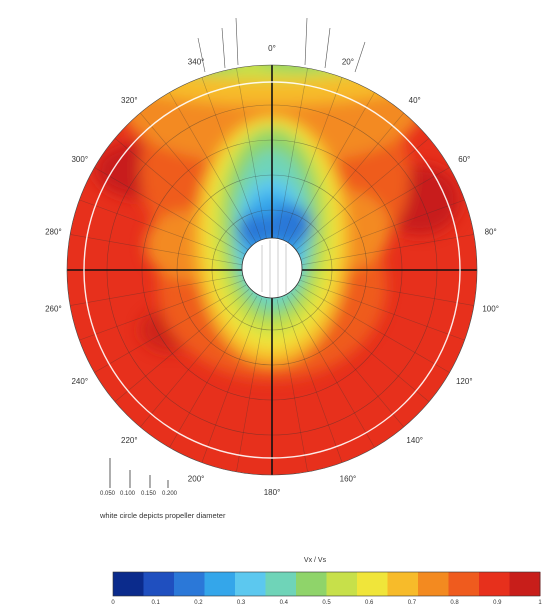 This screenshot has height=610, width=546. What do you see at coordinates (491, 231) in the screenshot?
I see `angle-label: 80°` at bounding box center [491, 231].